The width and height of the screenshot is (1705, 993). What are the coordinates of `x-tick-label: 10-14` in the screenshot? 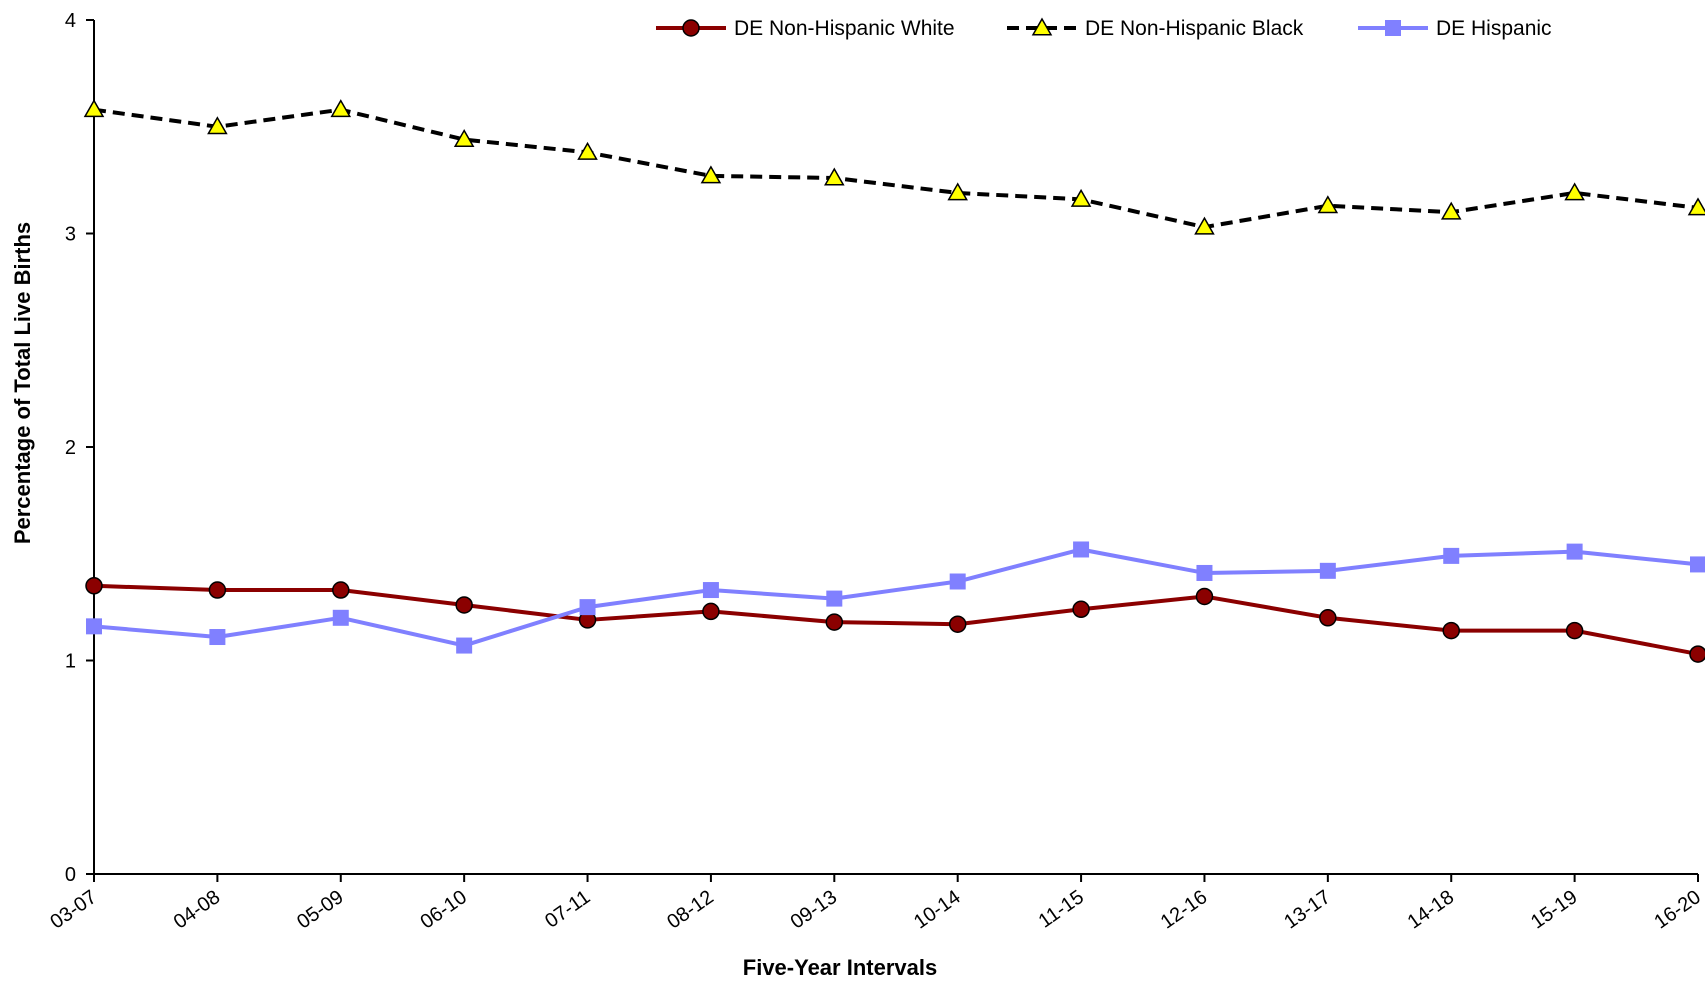 It's located at (937, 909).